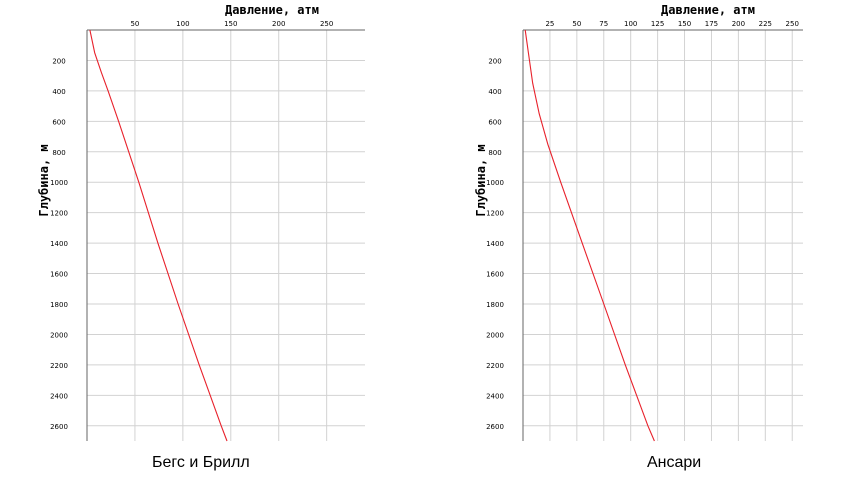 The height and width of the screenshot is (477, 861). I want to click on chart-caption: Ансари, so click(674, 462).